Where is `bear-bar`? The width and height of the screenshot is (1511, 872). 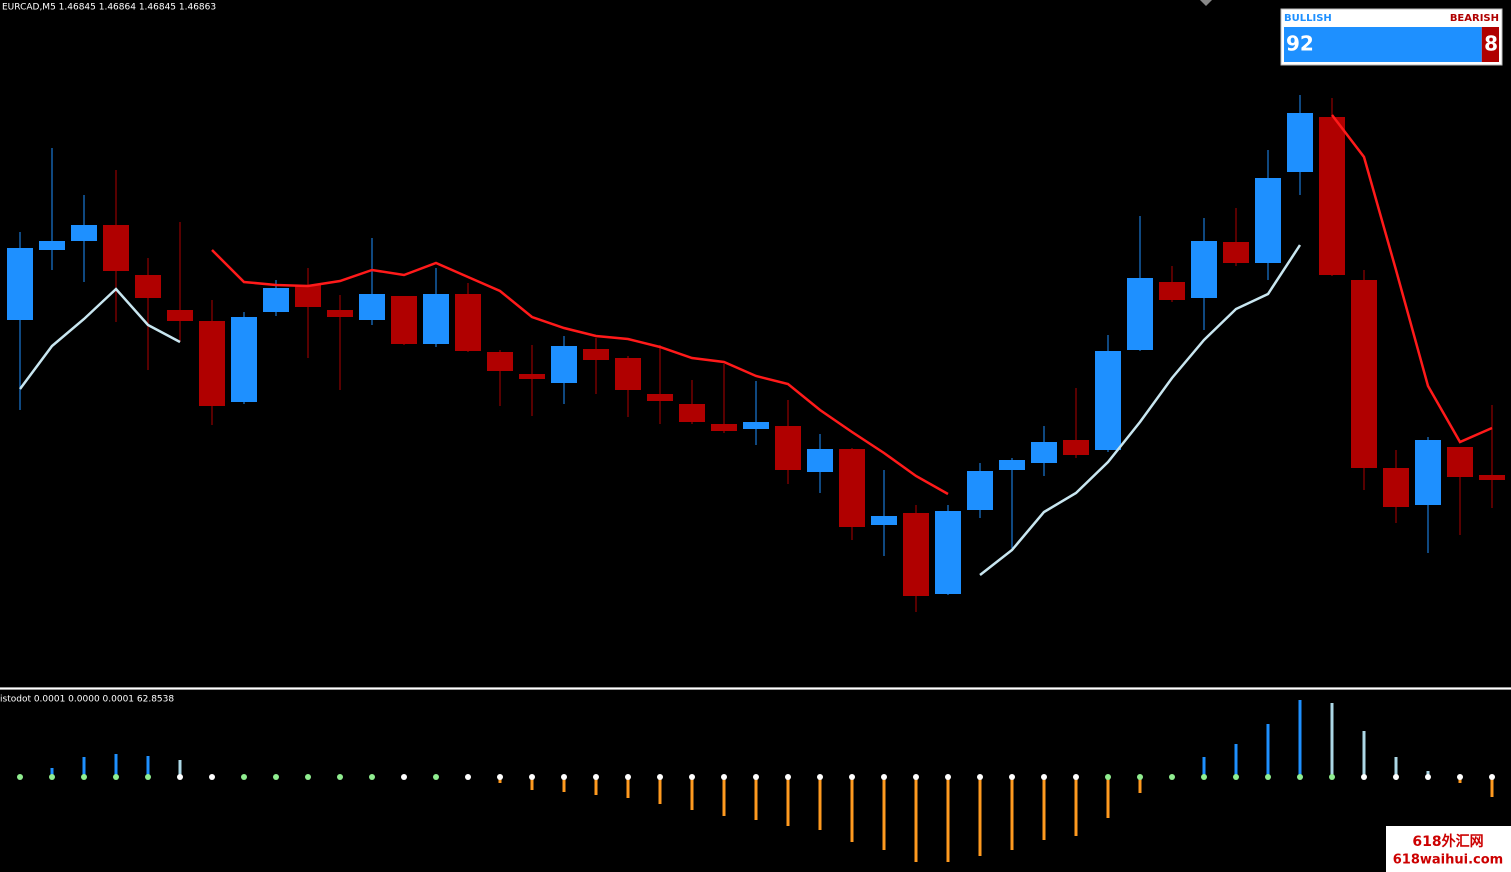 bear-bar is located at coordinates (1490, 44).